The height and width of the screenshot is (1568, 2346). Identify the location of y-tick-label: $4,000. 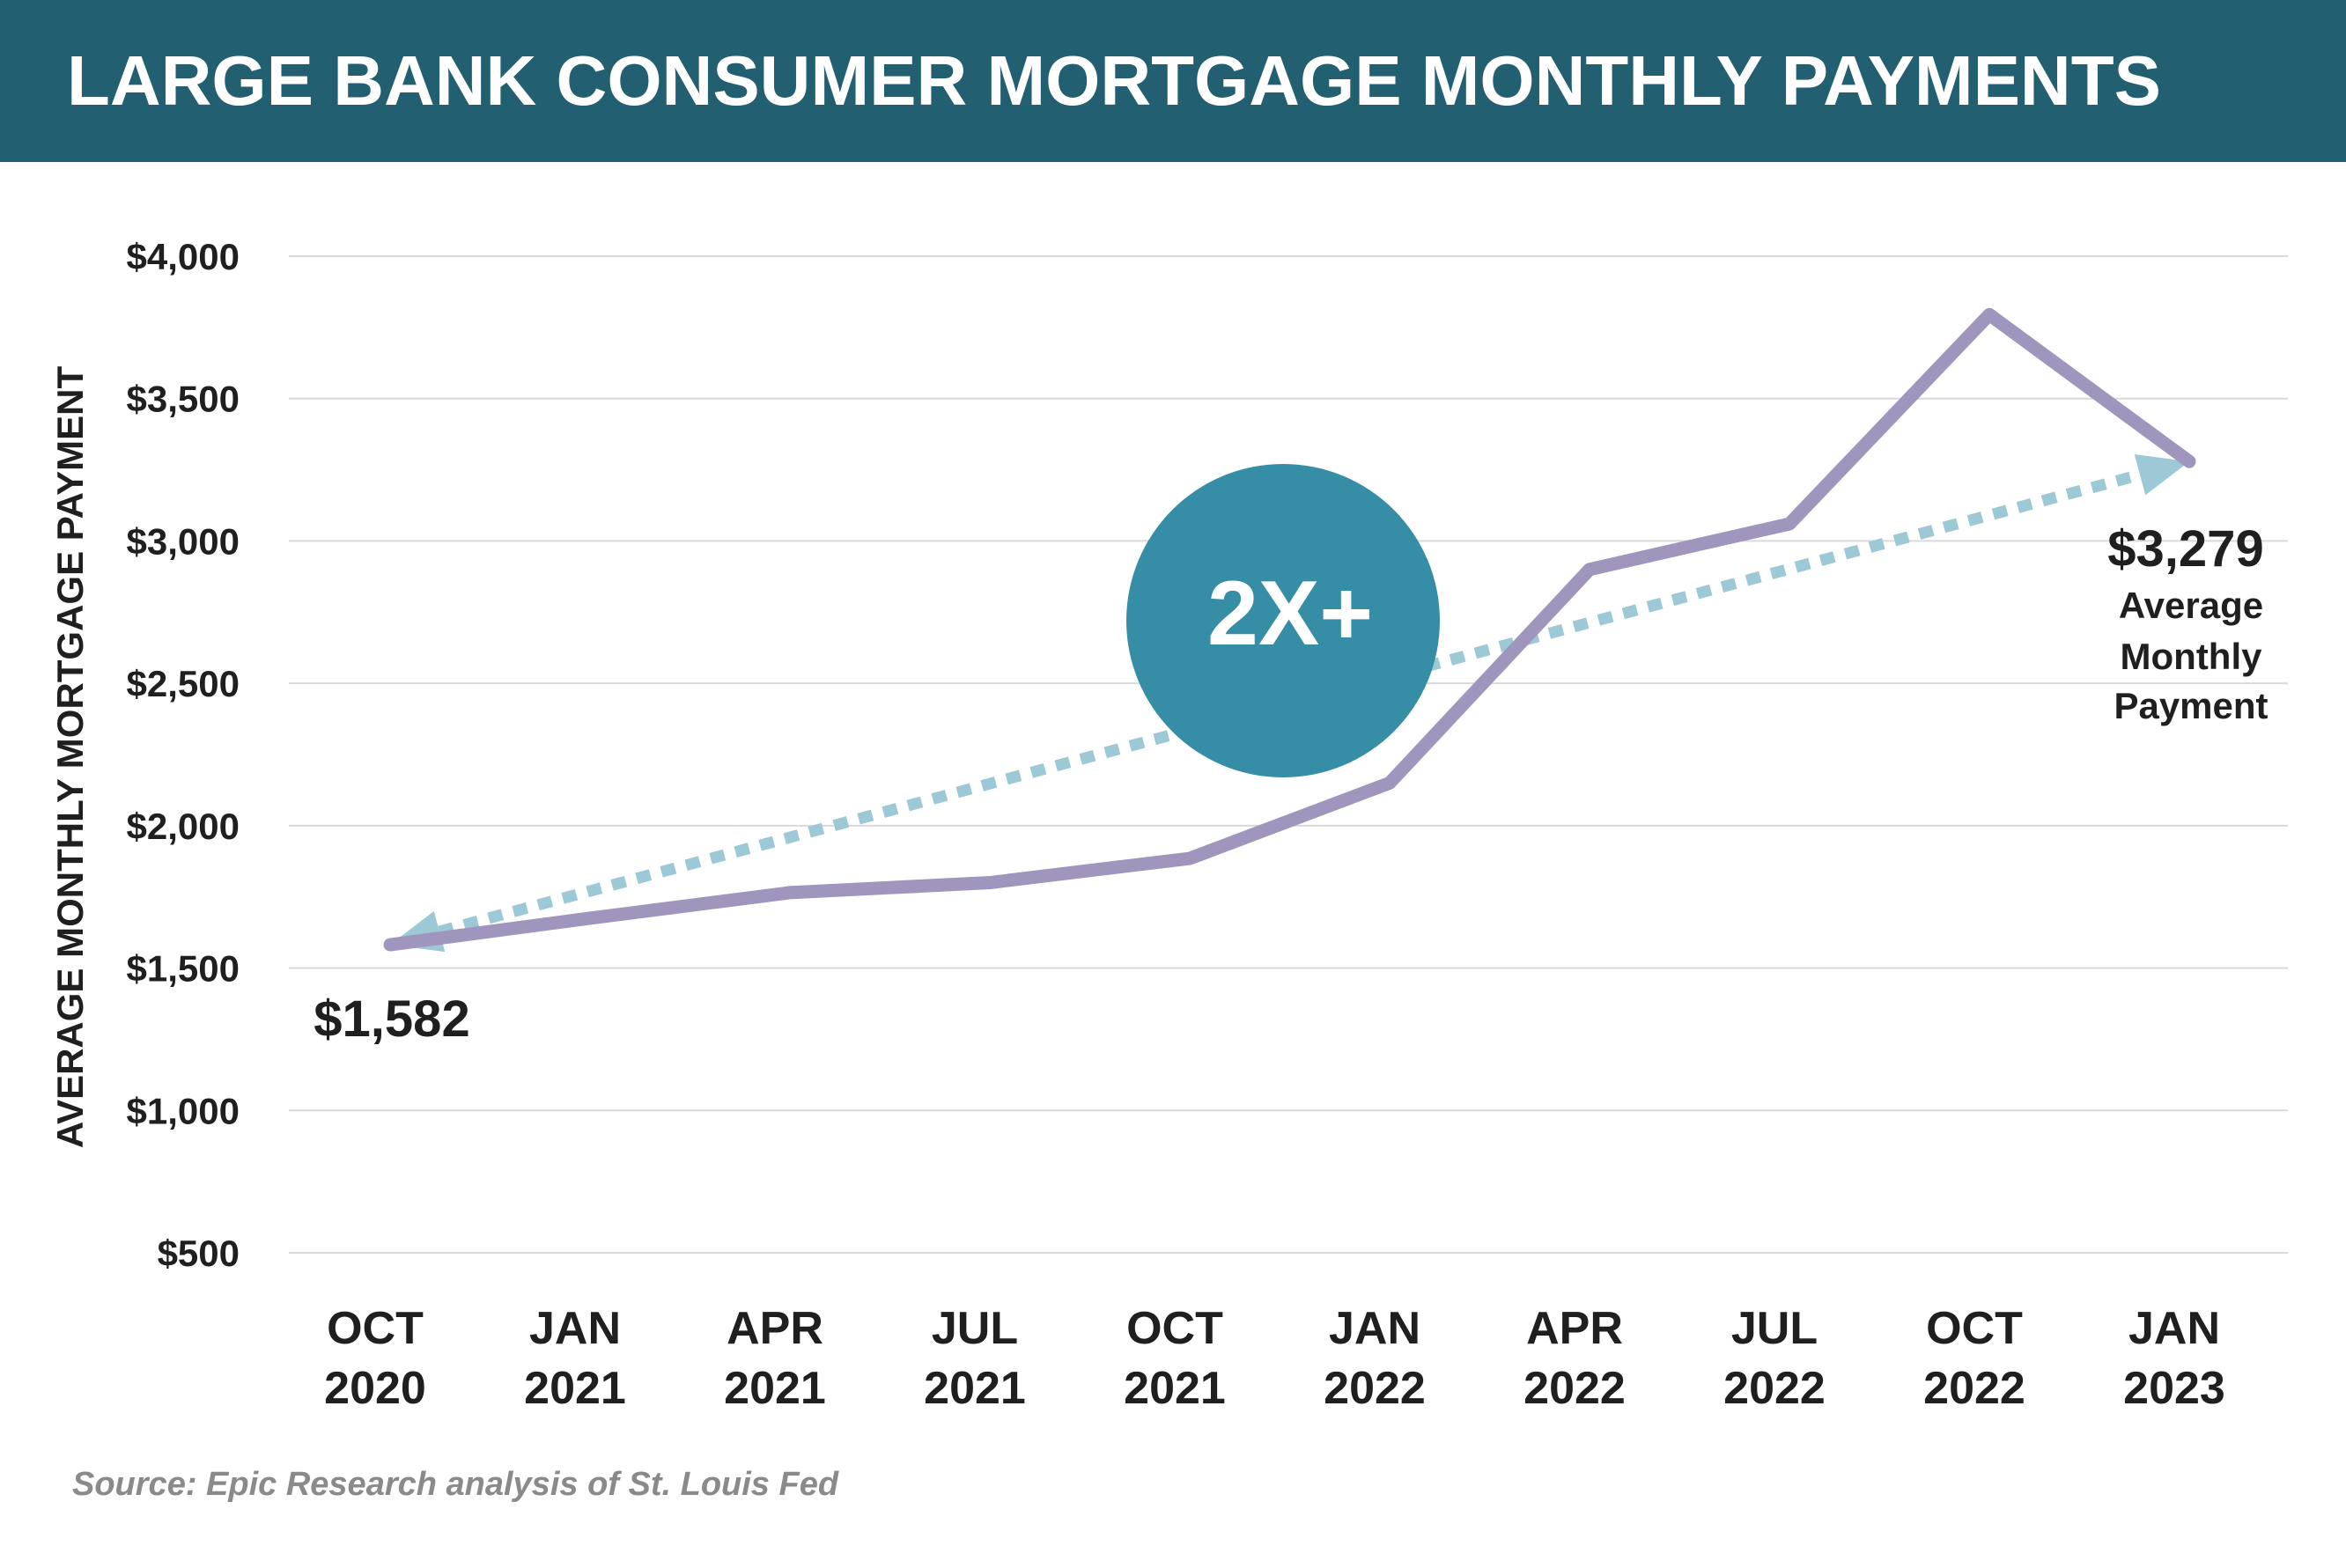
(183, 256).